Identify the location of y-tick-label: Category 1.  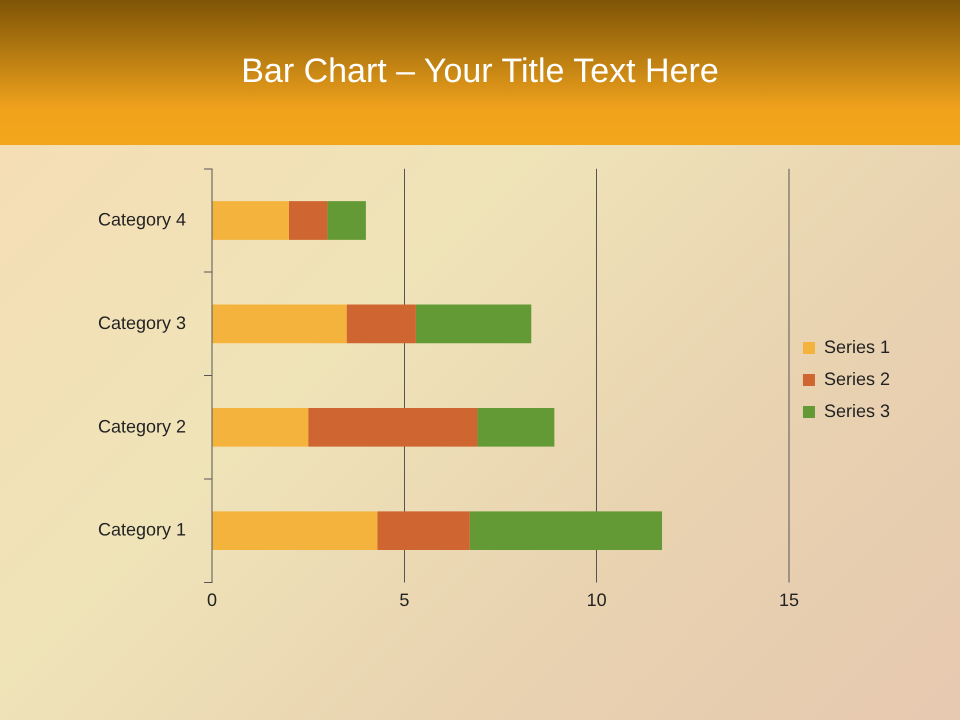
(142, 530).